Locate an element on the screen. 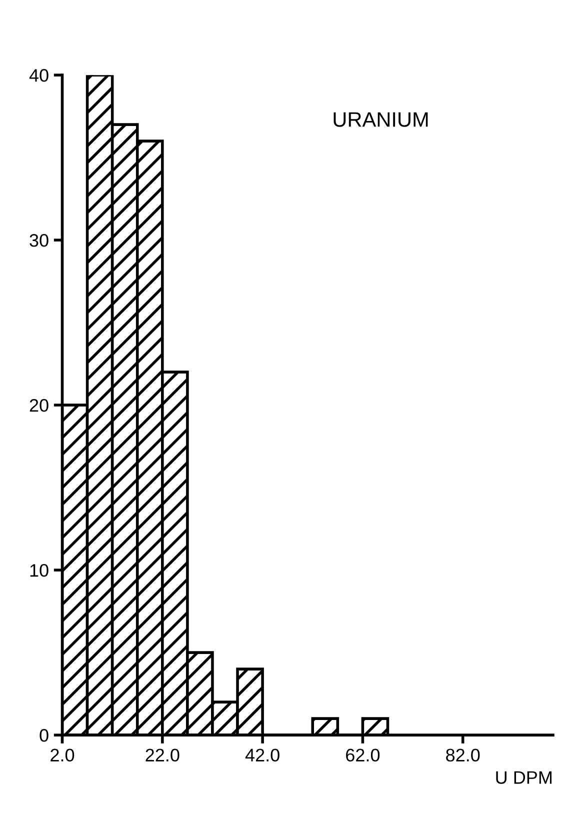 The width and height of the screenshot is (566, 825). x-axis-title: U DPM is located at coordinates (524, 777).